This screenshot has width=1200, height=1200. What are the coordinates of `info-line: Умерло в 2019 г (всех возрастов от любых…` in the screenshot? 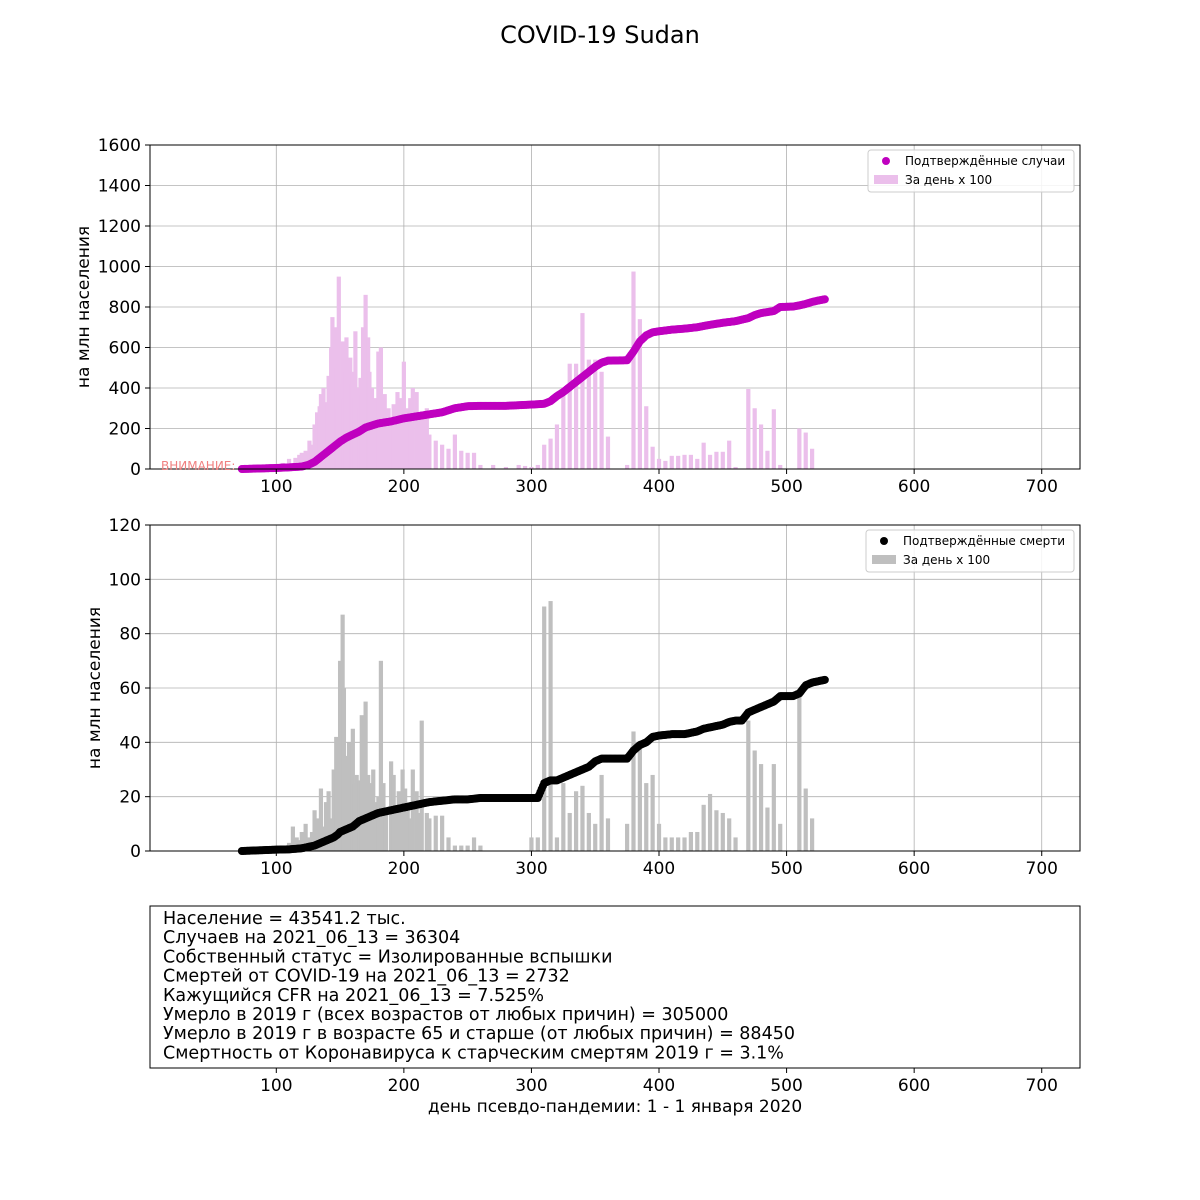 It's located at (445, 1015).